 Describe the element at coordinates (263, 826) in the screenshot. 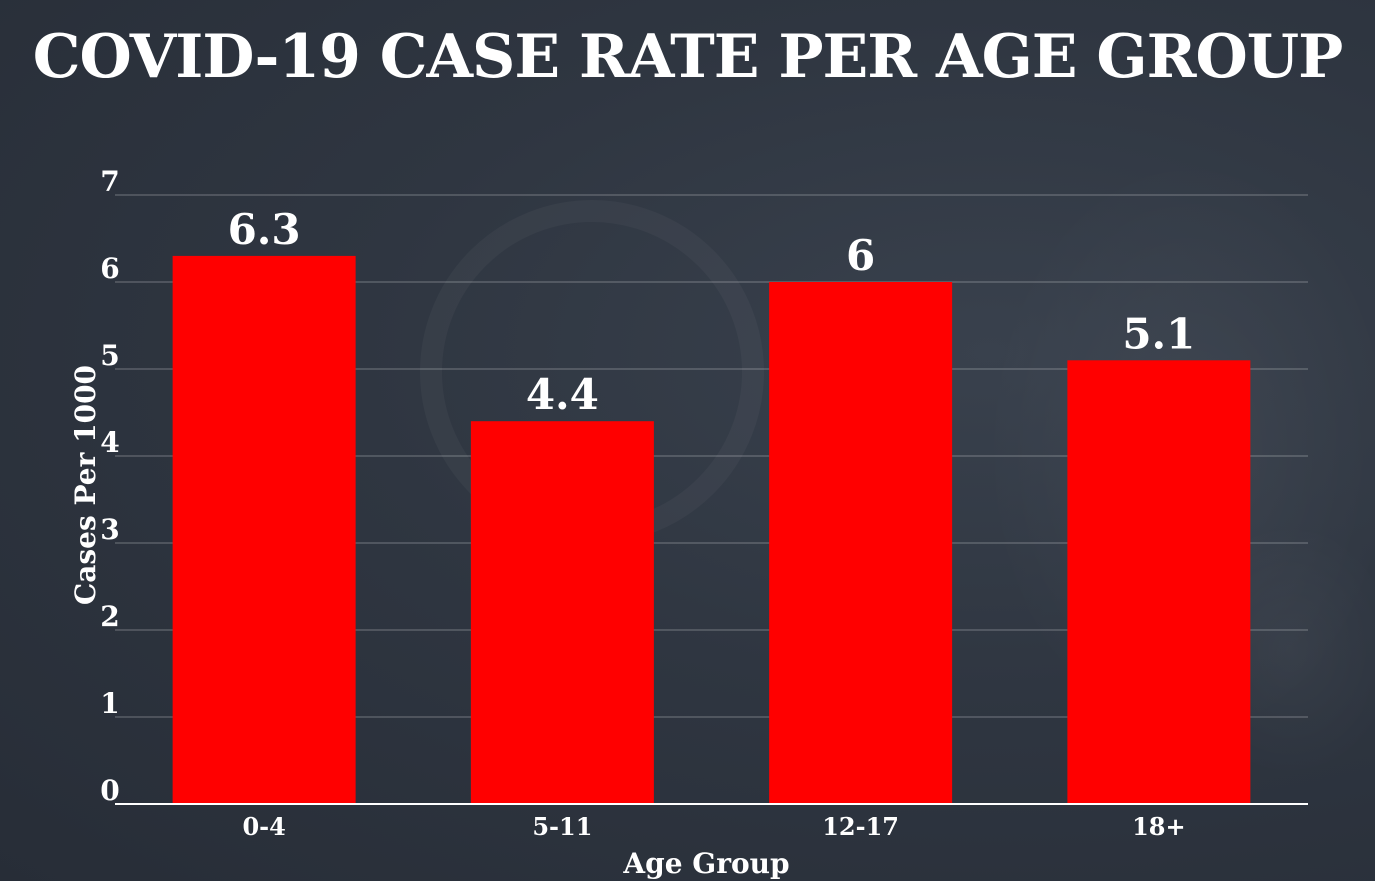

I see `x-tick-label: 0-4` at that location.